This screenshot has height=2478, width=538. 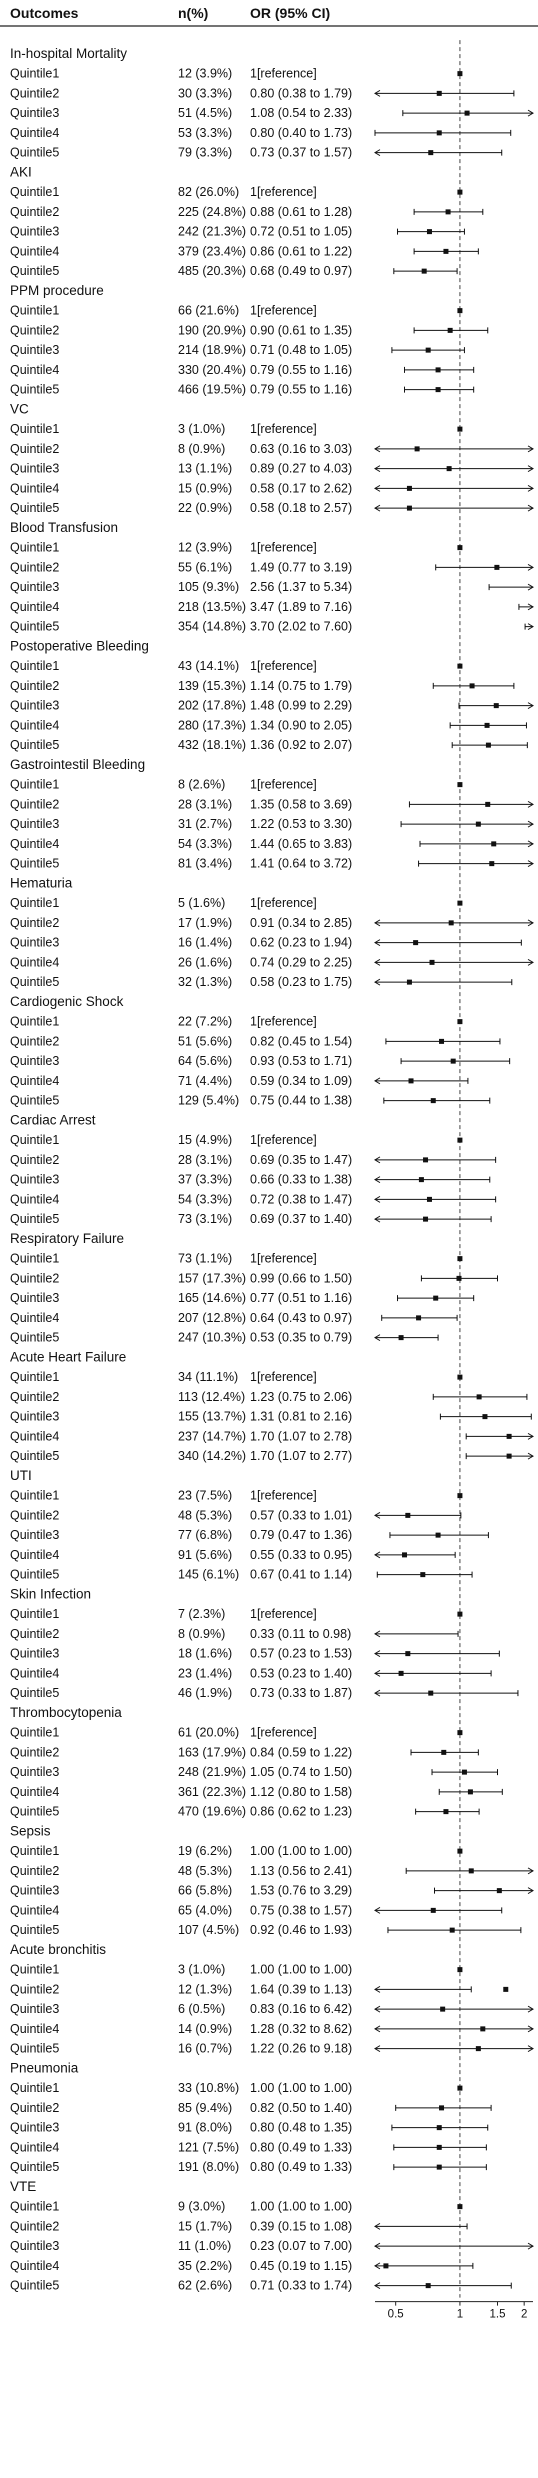 I want to click on row-n: 113 (12.4%), so click(x=211, y=1397).